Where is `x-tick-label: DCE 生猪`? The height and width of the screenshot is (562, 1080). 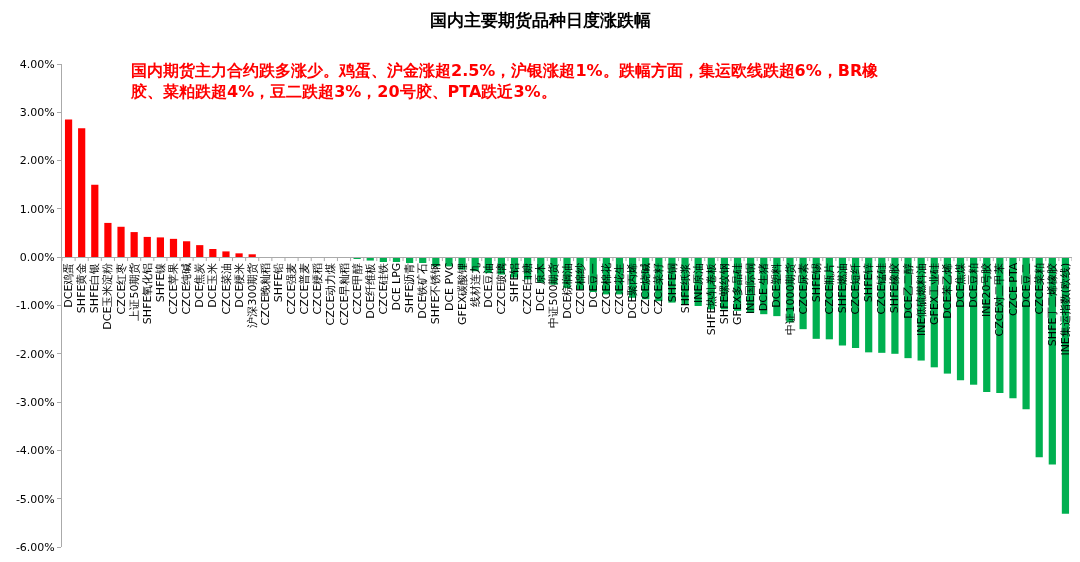
x-tick-label: DCE 生猪 is located at coordinates (764, 287).